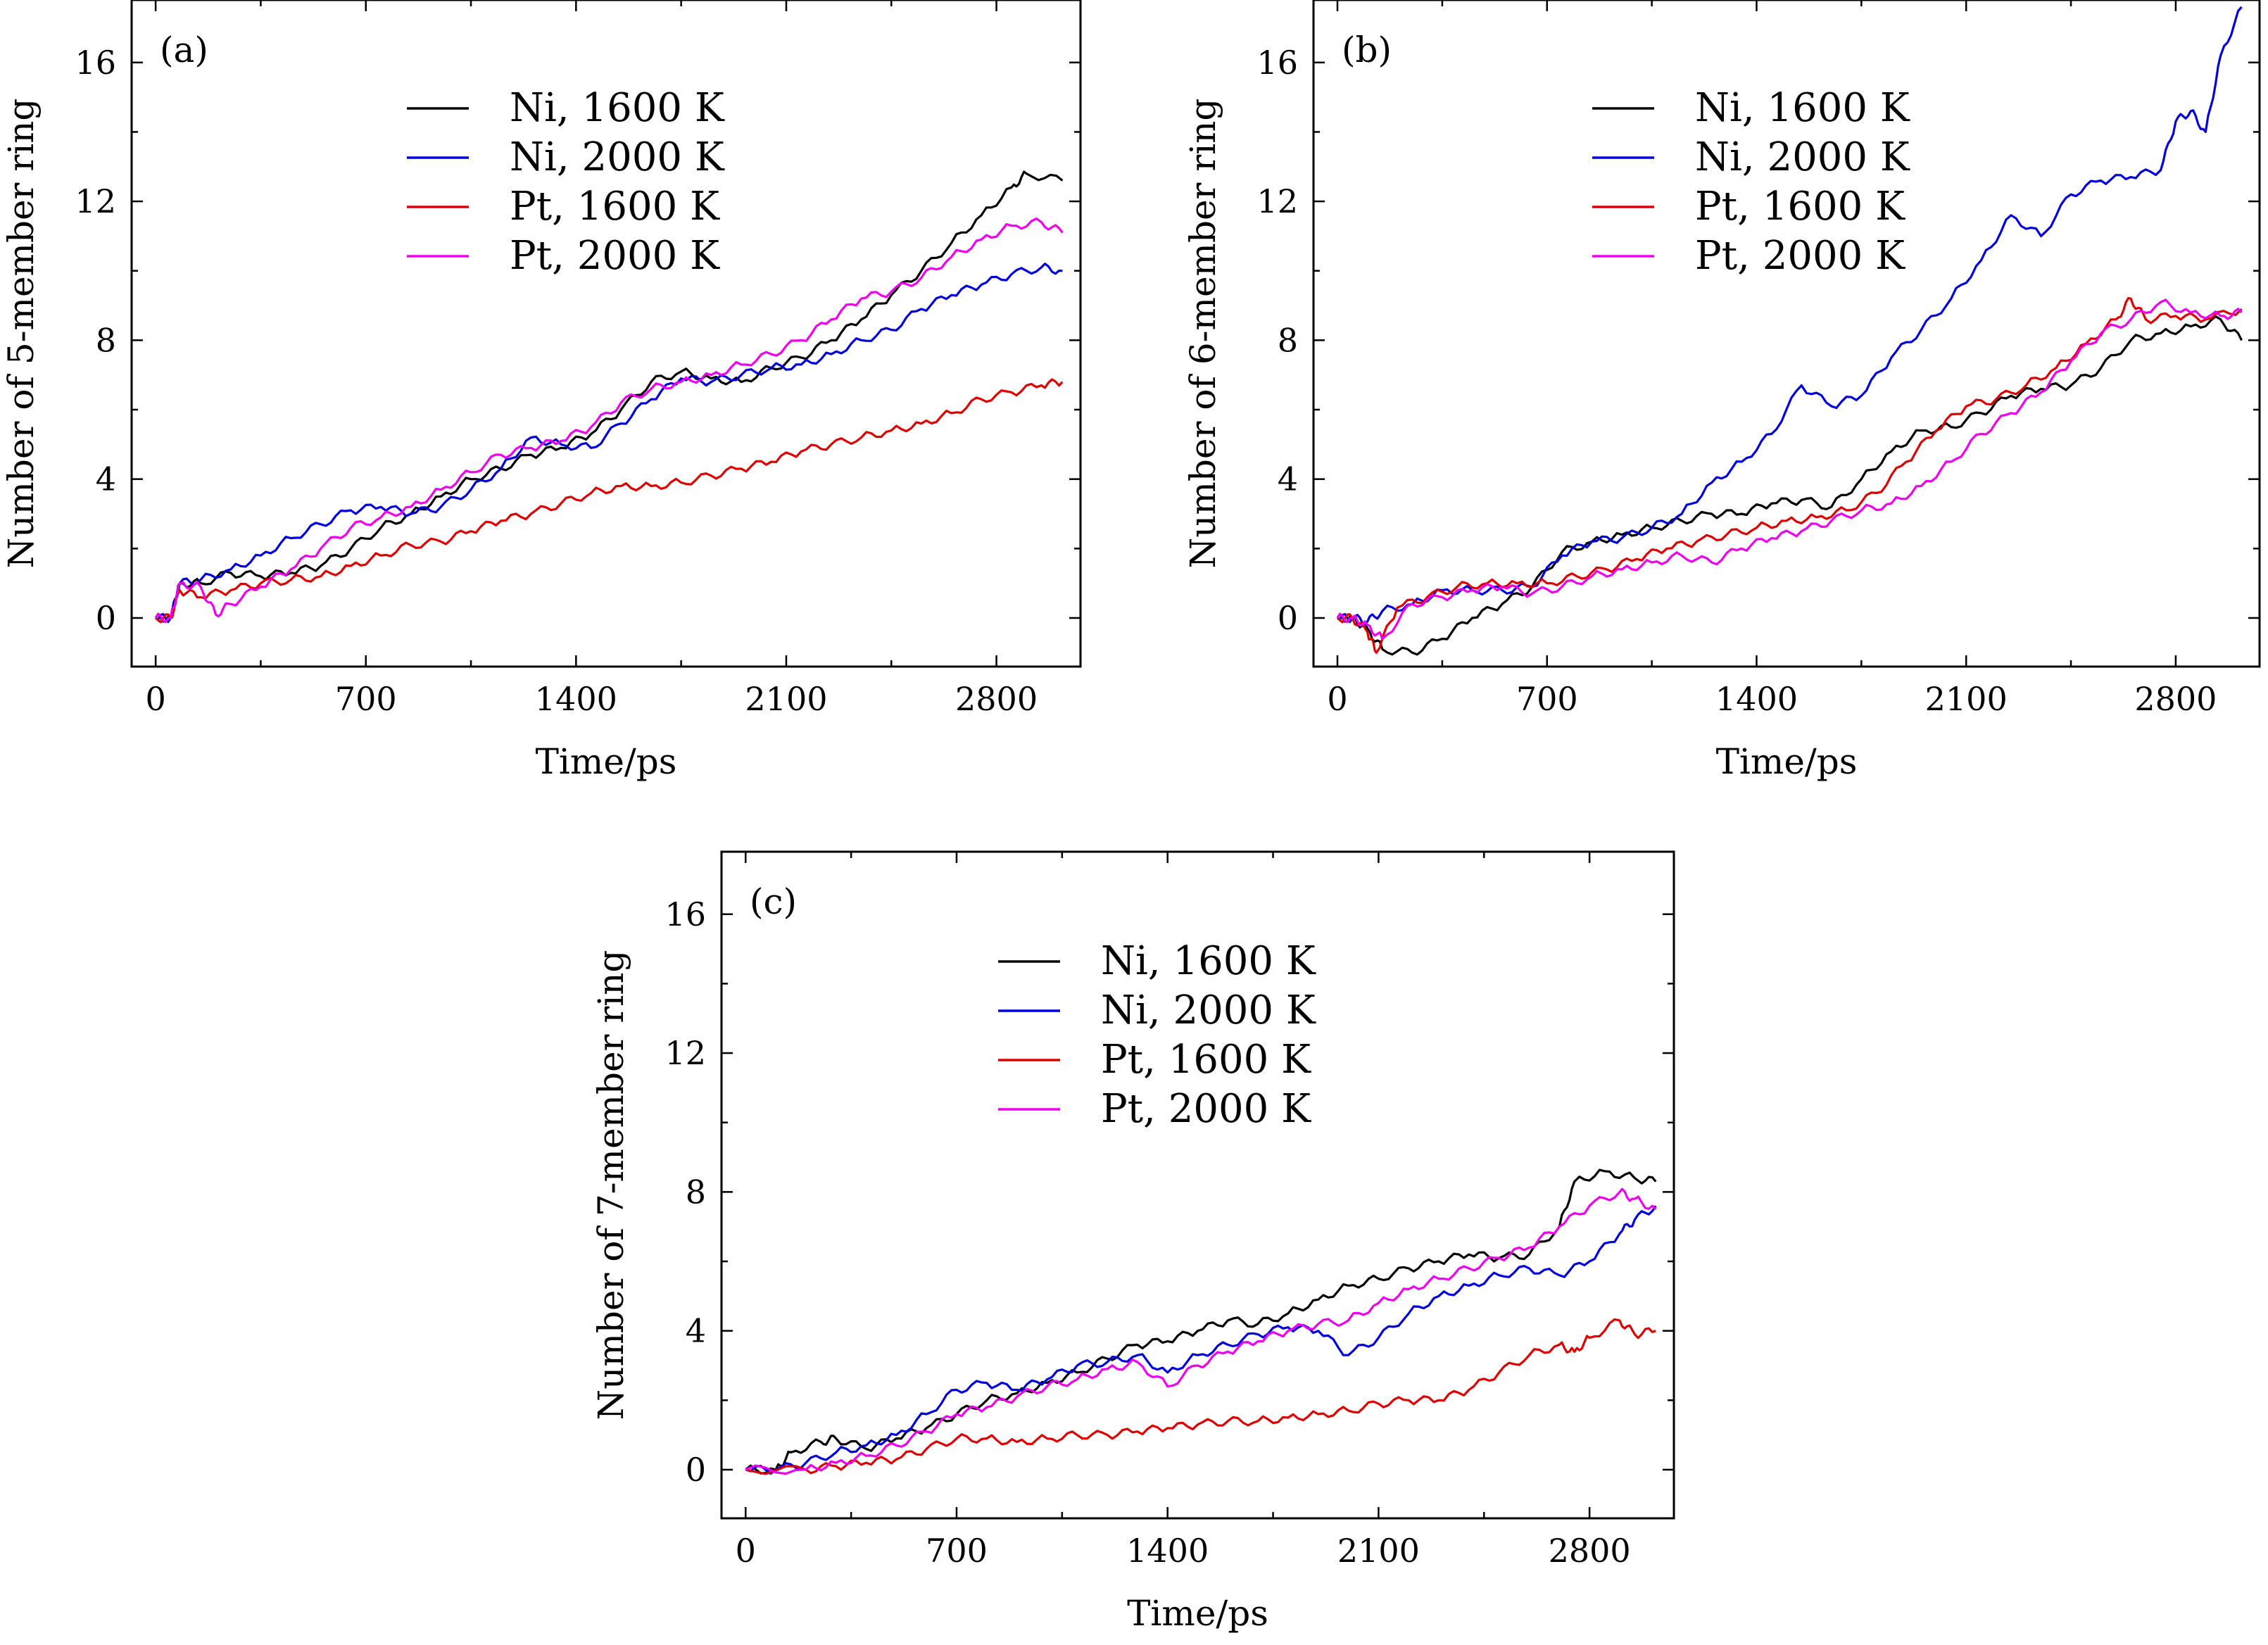 The image size is (2268, 1645). What do you see at coordinates (1367, 50) in the screenshot?
I see `panel-label: (b)` at bounding box center [1367, 50].